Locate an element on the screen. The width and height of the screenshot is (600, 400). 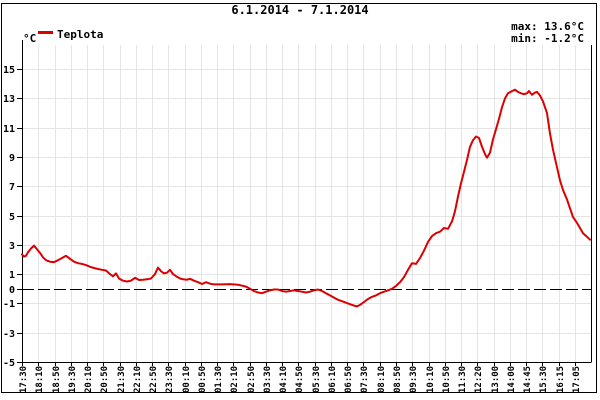
x-tick-label: 10:10 is located at coordinates (431, 379).